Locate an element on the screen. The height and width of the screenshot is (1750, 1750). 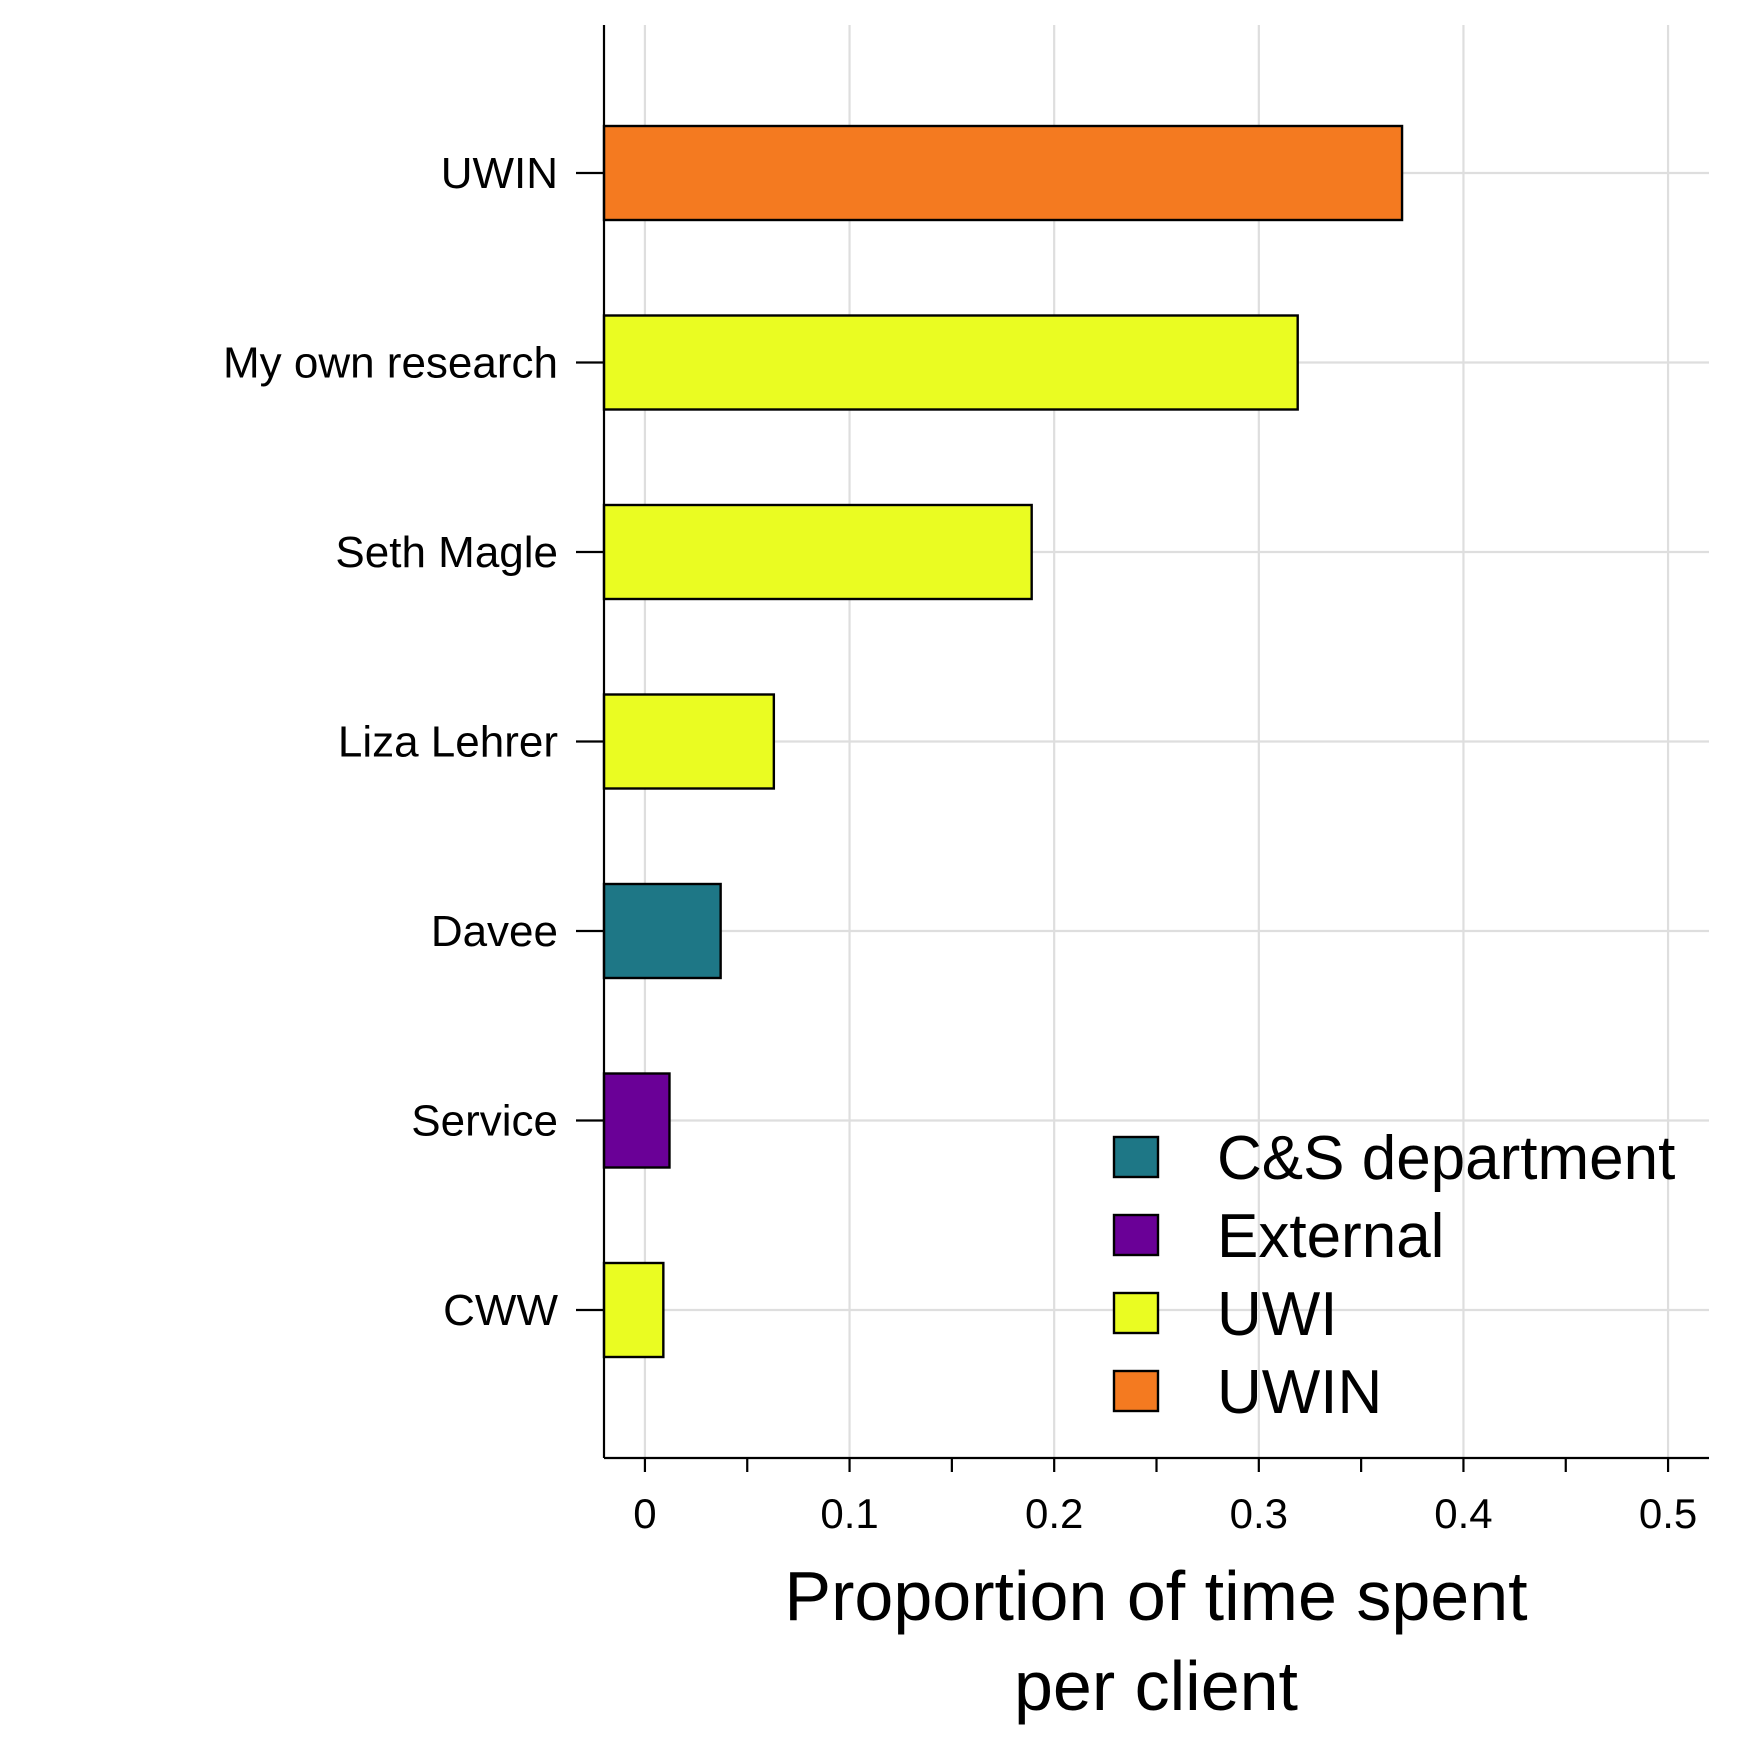
legend-label: UWIN is located at coordinates (1299, 1392).